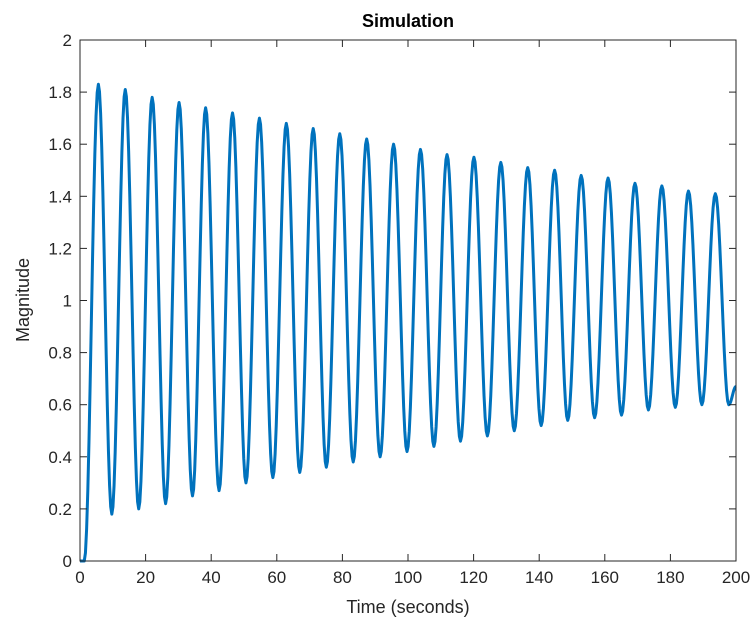 This screenshot has width=755, height=622. I want to click on x-tick-label: 200, so click(736, 577).